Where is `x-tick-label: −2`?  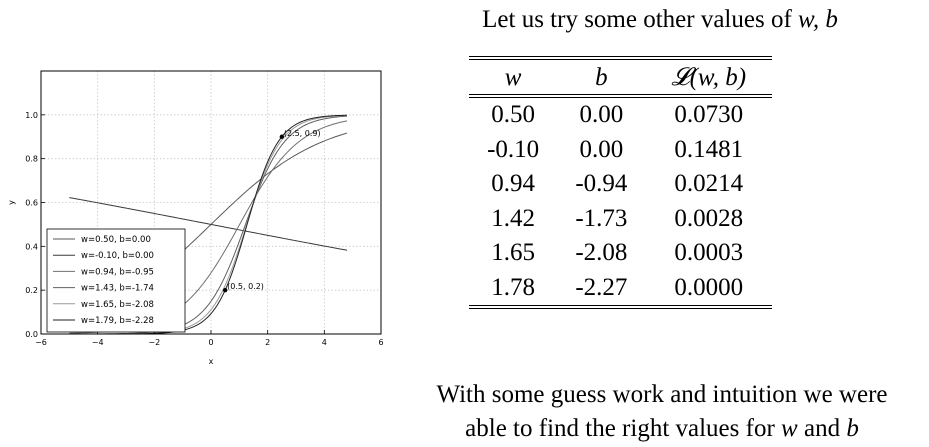 x-tick-label: −2 is located at coordinates (154, 342).